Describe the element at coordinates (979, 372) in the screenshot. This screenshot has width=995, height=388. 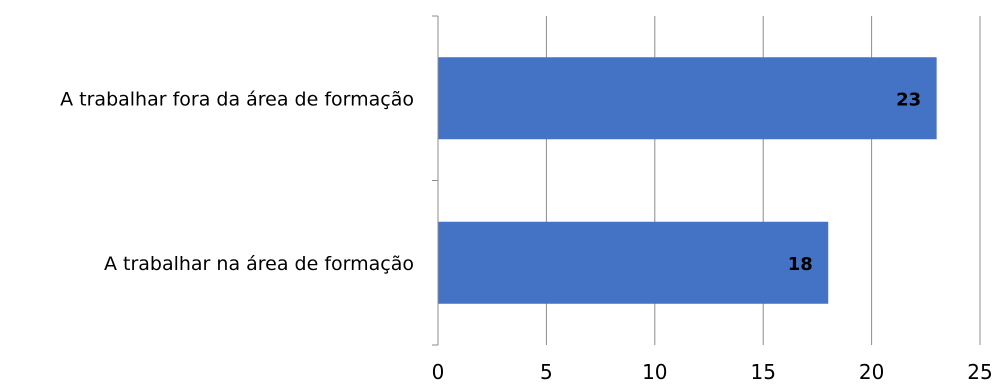
I see `x-tick-label: 25` at that location.